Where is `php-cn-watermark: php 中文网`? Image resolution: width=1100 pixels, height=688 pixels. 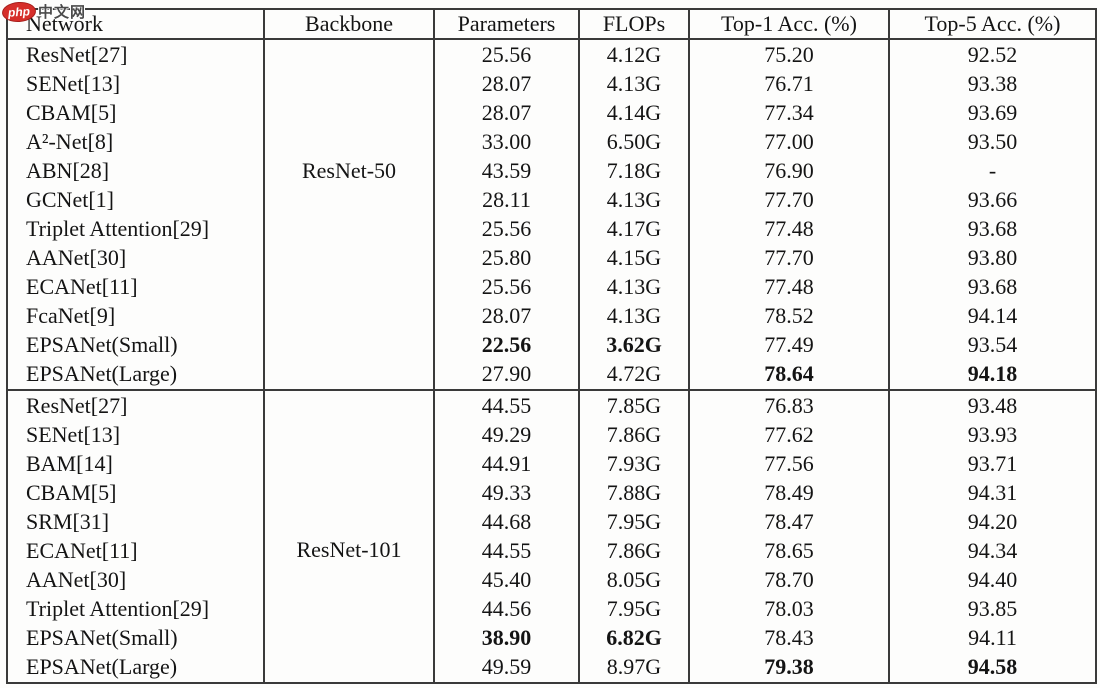 php-cn-watermark: php 中文网 is located at coordinates (44, 11).